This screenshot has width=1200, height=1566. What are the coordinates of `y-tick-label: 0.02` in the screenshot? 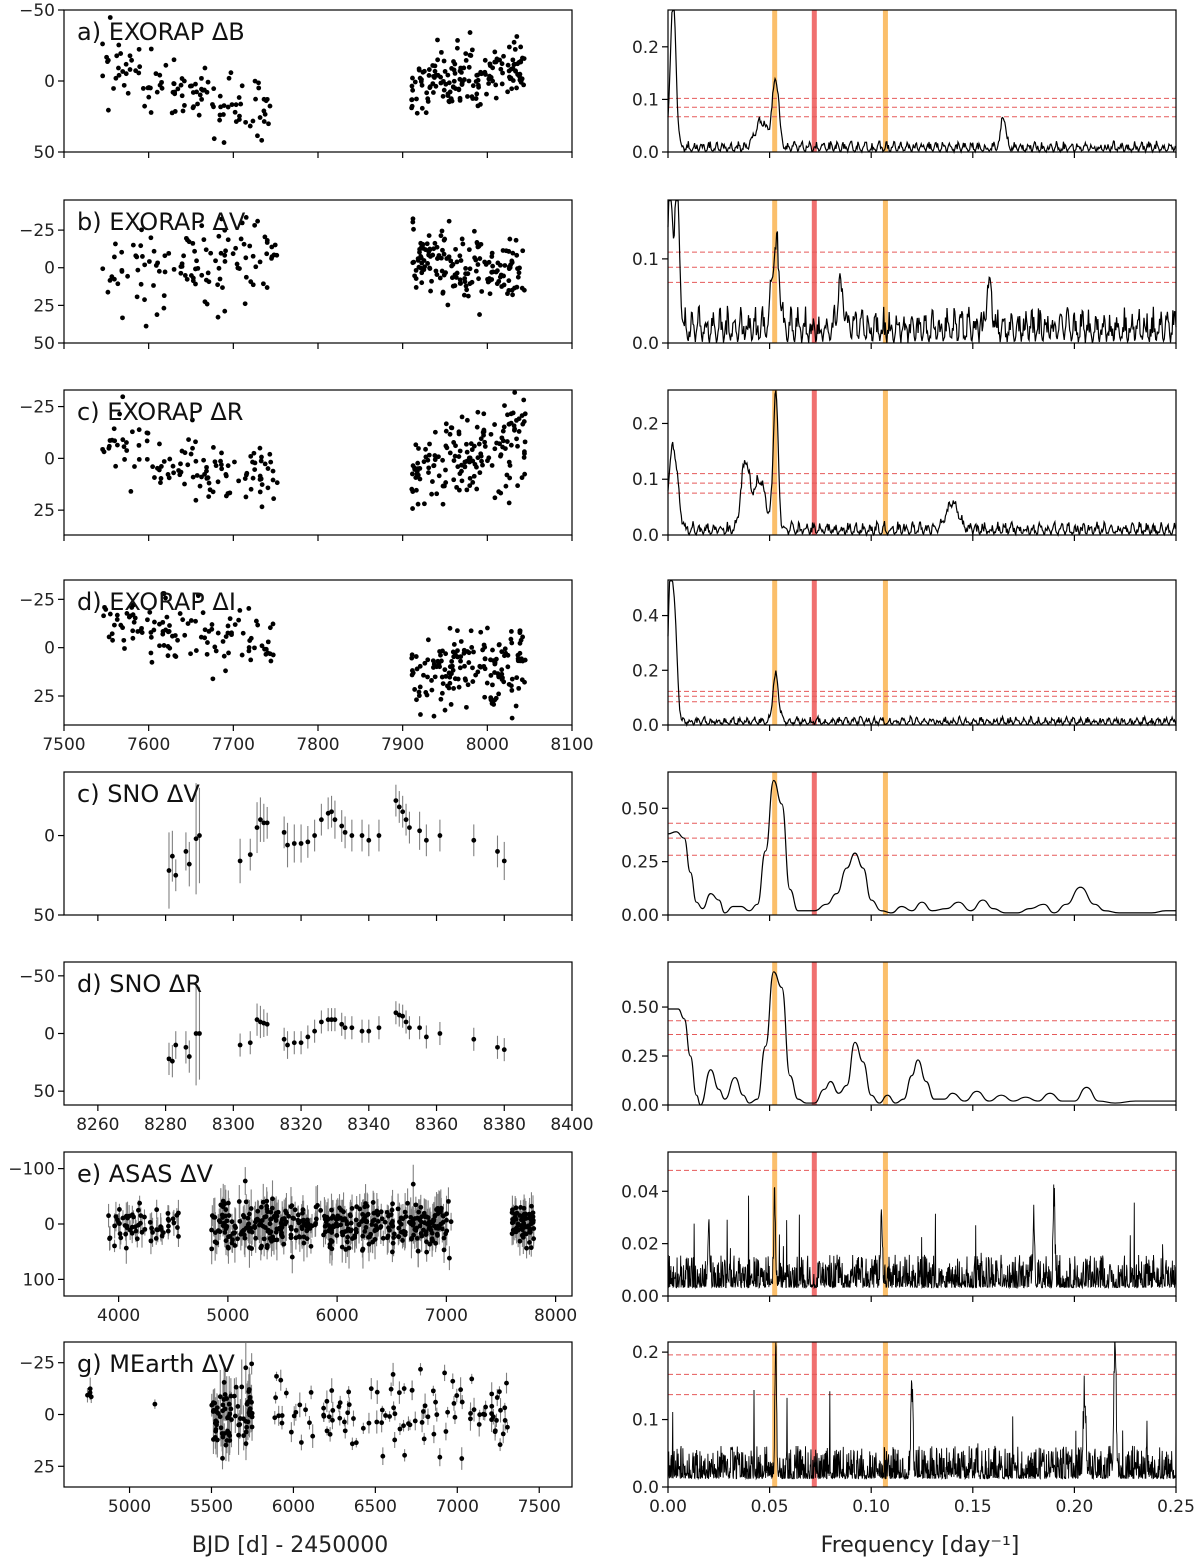 It's located at (640, 1245).